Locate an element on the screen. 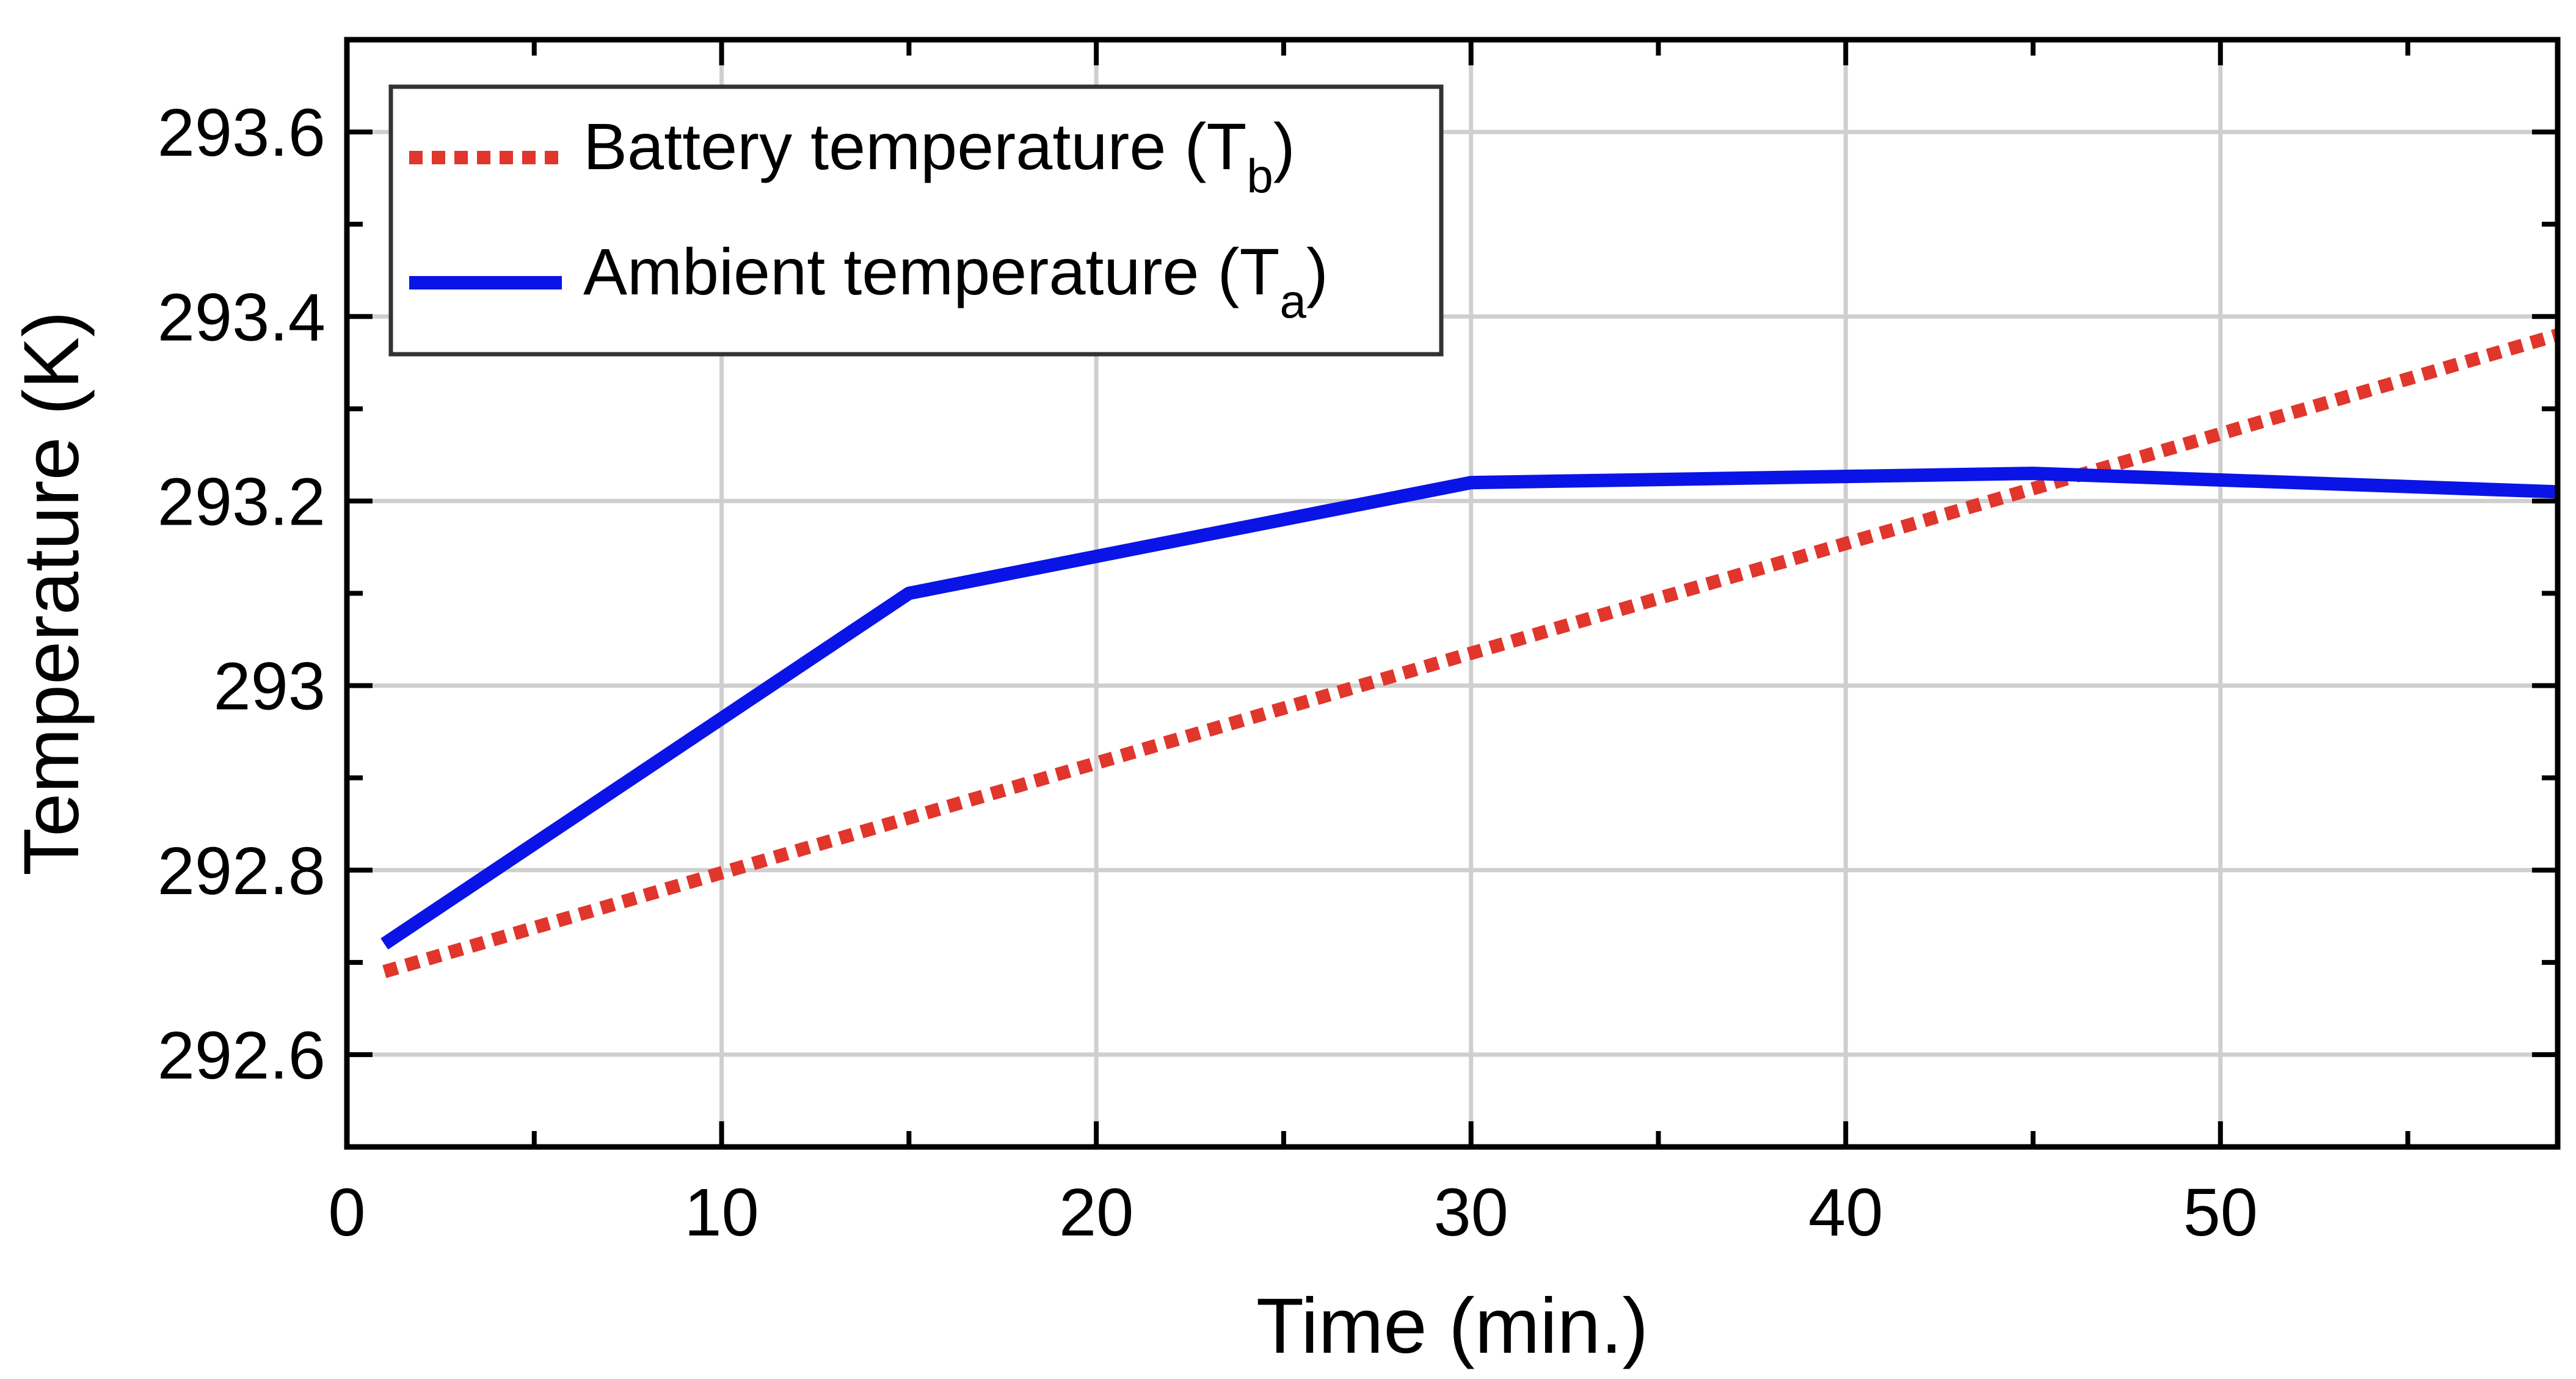 Image resolution: width=2576 pixels, height=1379 pixels. legend-label-ambient-close: ) is located at coordinates (1317, 271).